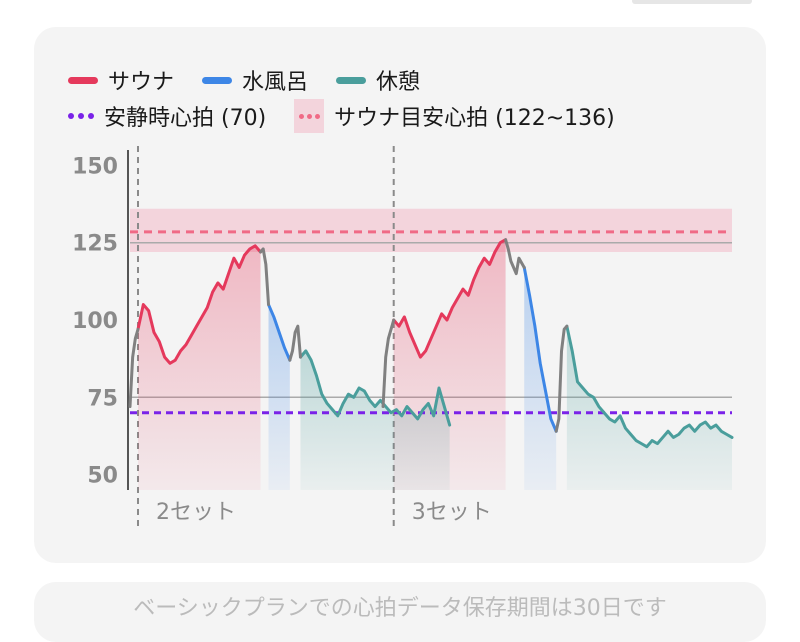 The height and width of the screenshot is (642, 800). What do you see at coordinates (196, 512) in the screenshot?
I see `set-label-2: 2セット` at bounding box center [196, 512].